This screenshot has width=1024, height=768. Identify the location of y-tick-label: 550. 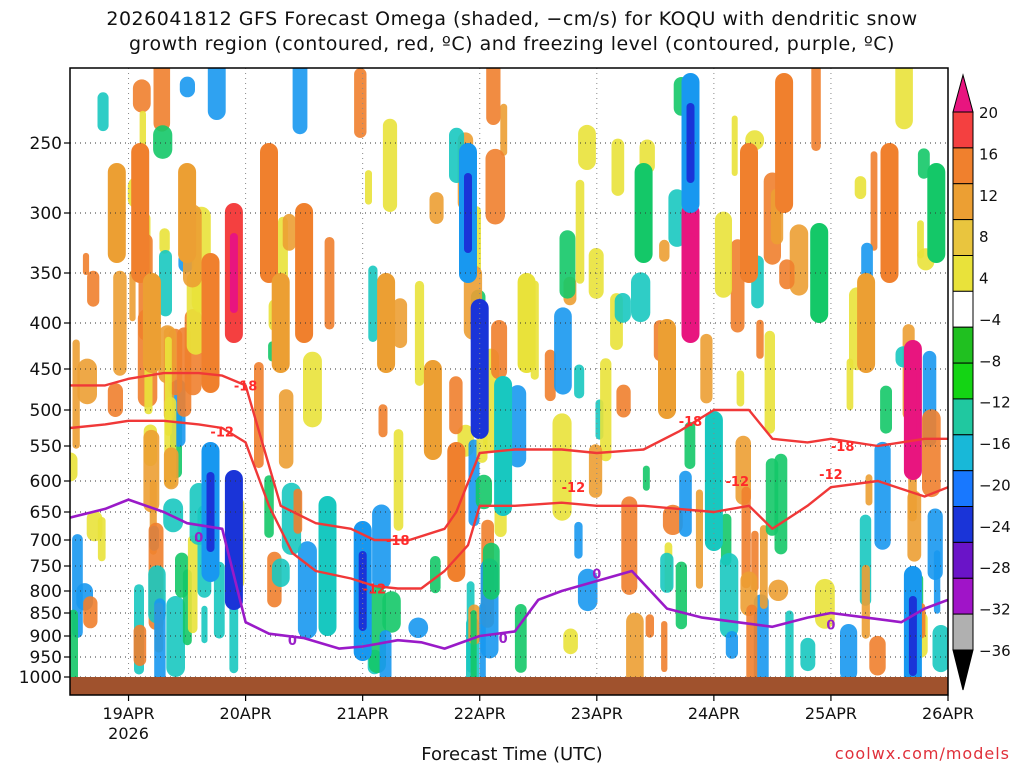
(46, 447).